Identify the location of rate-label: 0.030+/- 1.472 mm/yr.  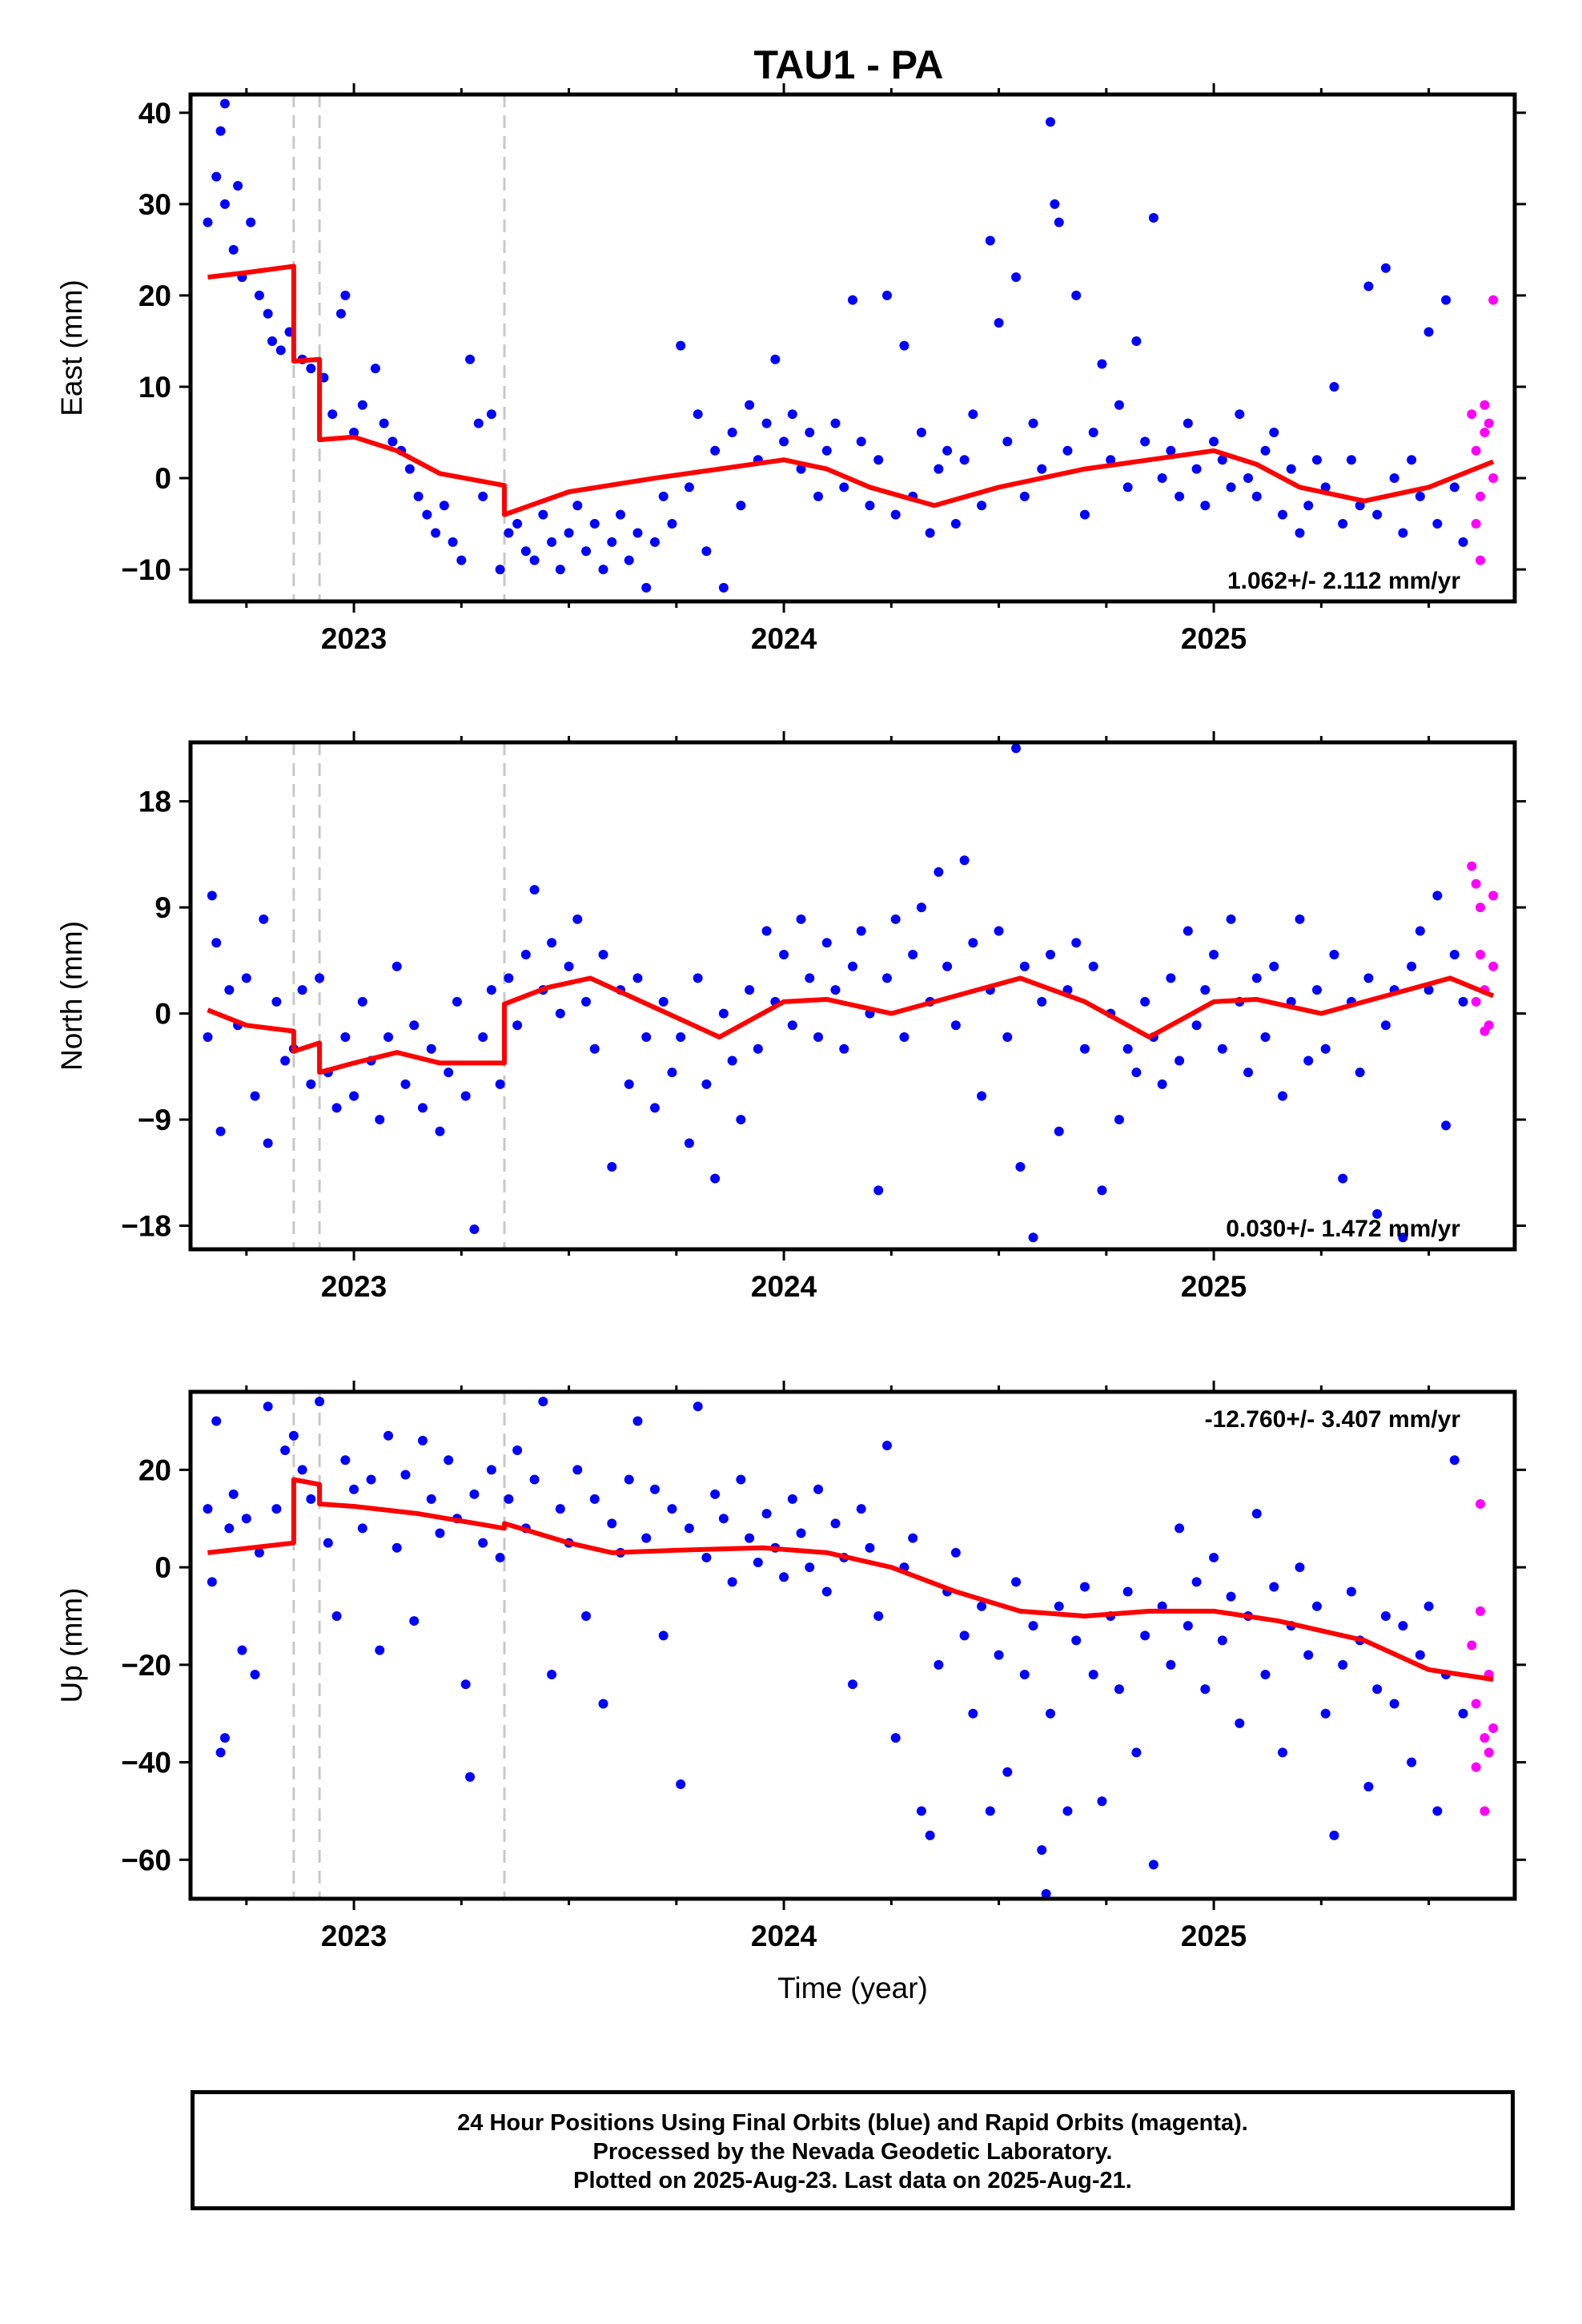
(1343, 1229).